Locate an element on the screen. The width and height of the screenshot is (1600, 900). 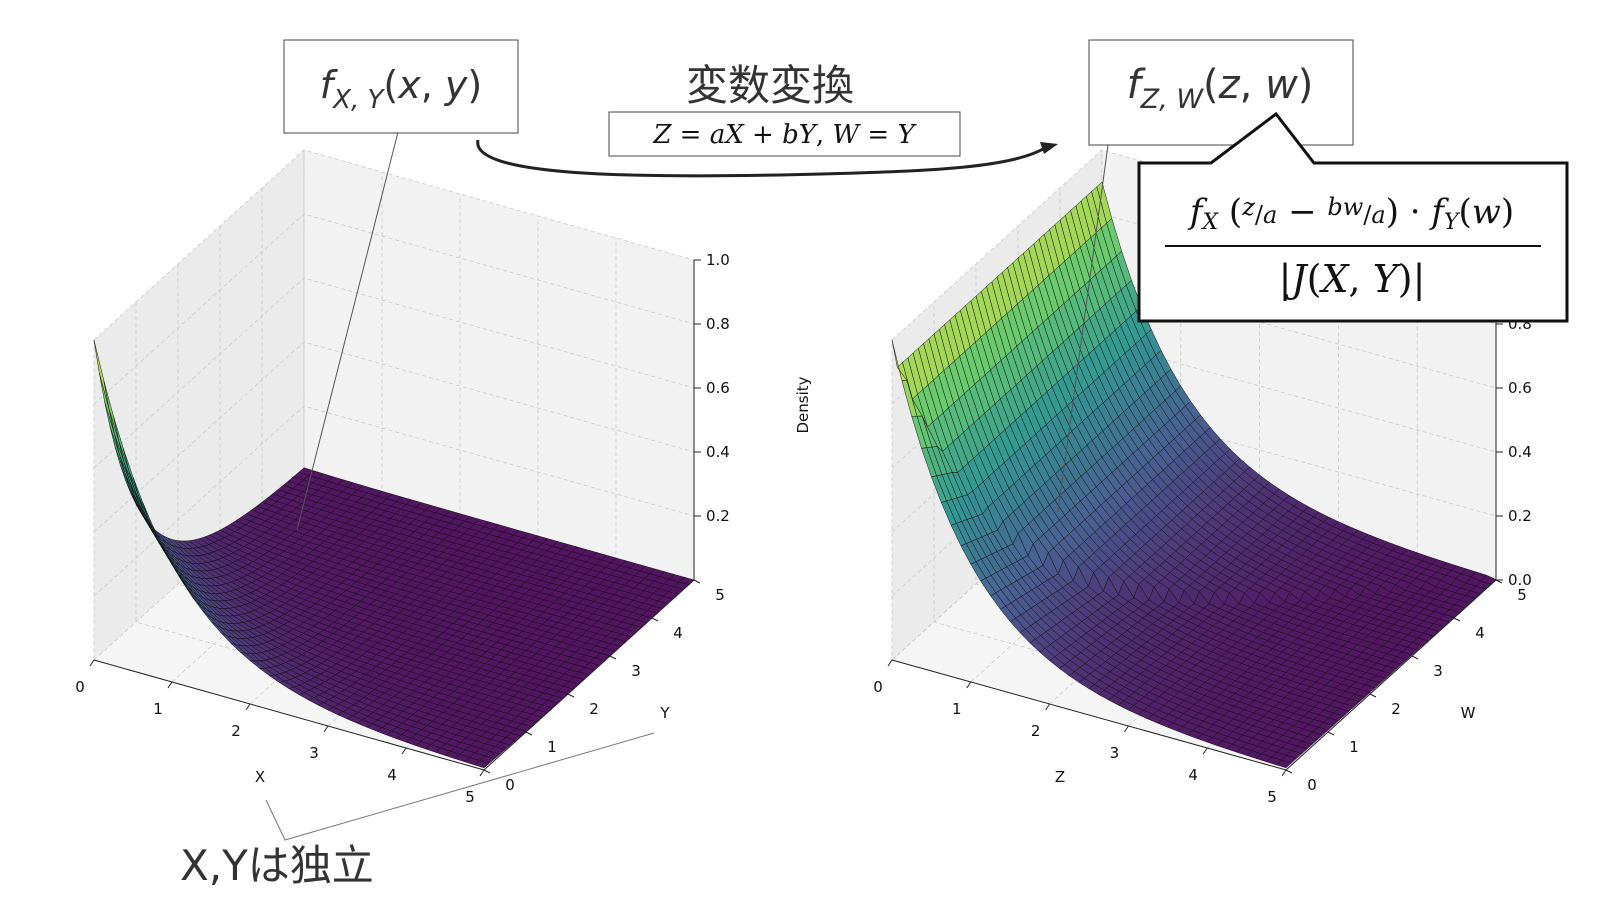
transform-formula-box is located at coordinates (784, 134).